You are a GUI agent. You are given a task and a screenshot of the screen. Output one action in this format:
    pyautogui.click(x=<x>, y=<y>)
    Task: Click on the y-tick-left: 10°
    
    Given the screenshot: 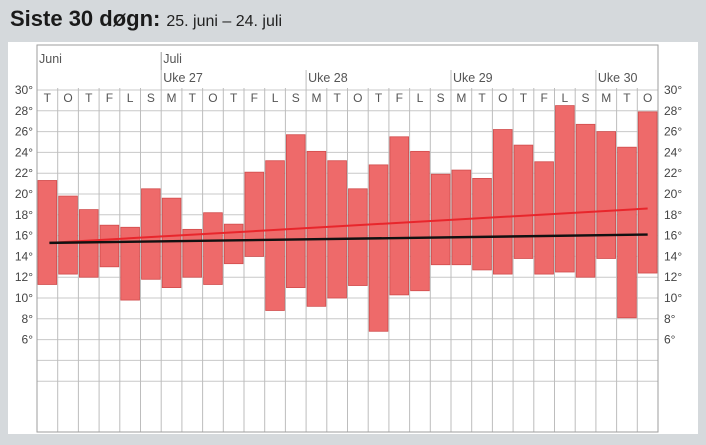 What is the action you would take?
    pyautogui.click(x=24, y=298)
    